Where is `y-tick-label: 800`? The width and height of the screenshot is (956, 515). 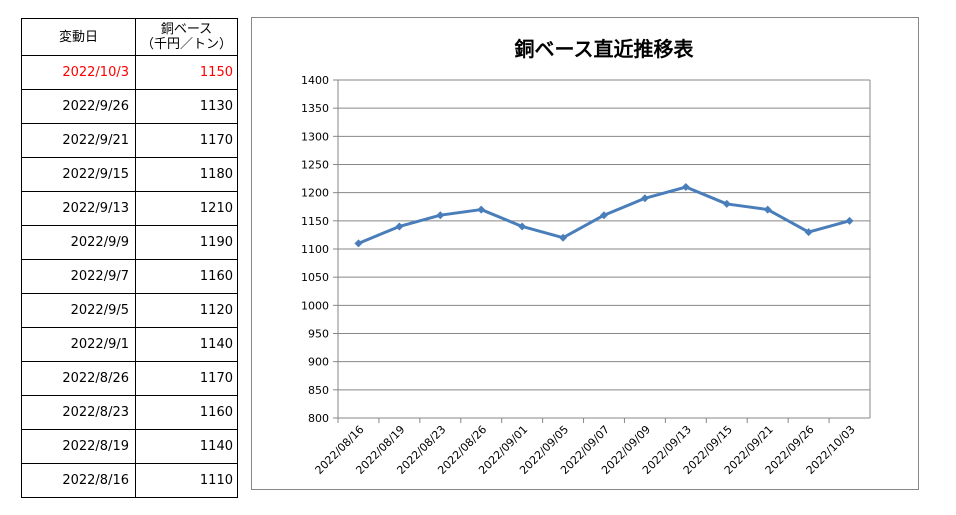
y-tick-label: 800 is located at coordinates (318, 418).